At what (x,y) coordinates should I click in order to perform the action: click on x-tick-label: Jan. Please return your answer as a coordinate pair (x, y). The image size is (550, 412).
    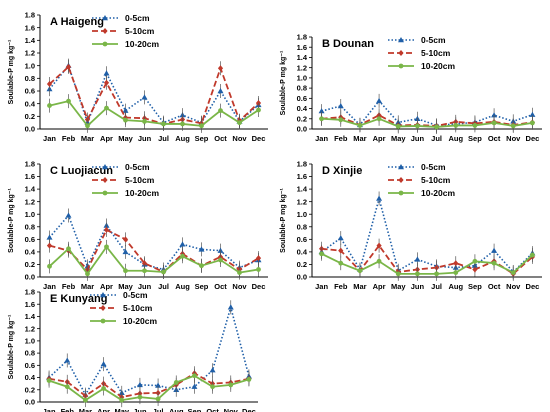
    Looking at the image, I should click on (49, 409).